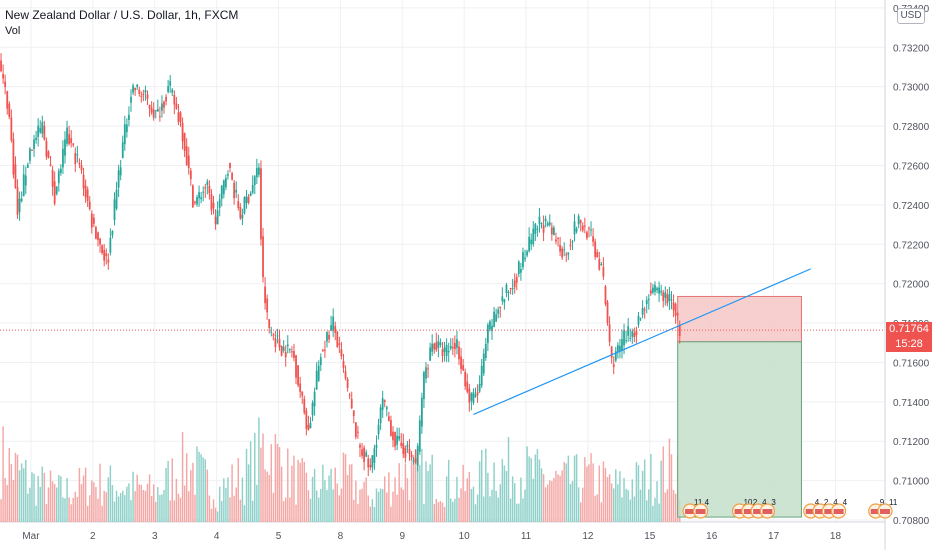 Image resolution: width=932 pixels, height=550 pixels. Describe the element at coordinates (31, 536) in the screenshot. I see `time-tick-label: Mar` at that location.